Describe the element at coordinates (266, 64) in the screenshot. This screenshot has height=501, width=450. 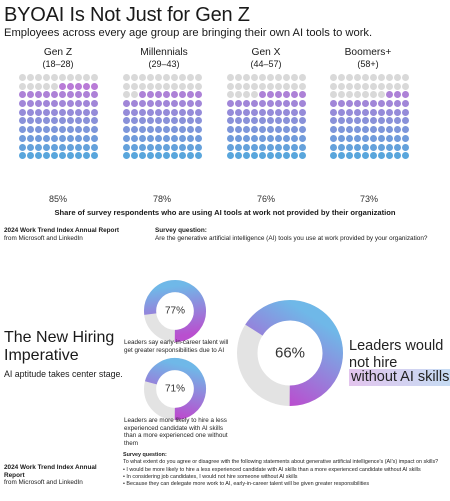
I see `group-range-gen-x: (44–57)` at that location.